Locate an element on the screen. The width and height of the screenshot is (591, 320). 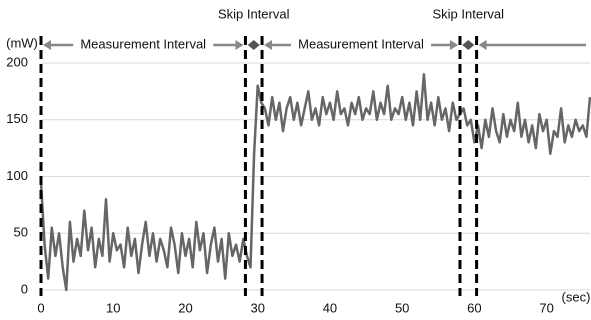
x-tick-label: 50 is located at coordinates (402, 307).